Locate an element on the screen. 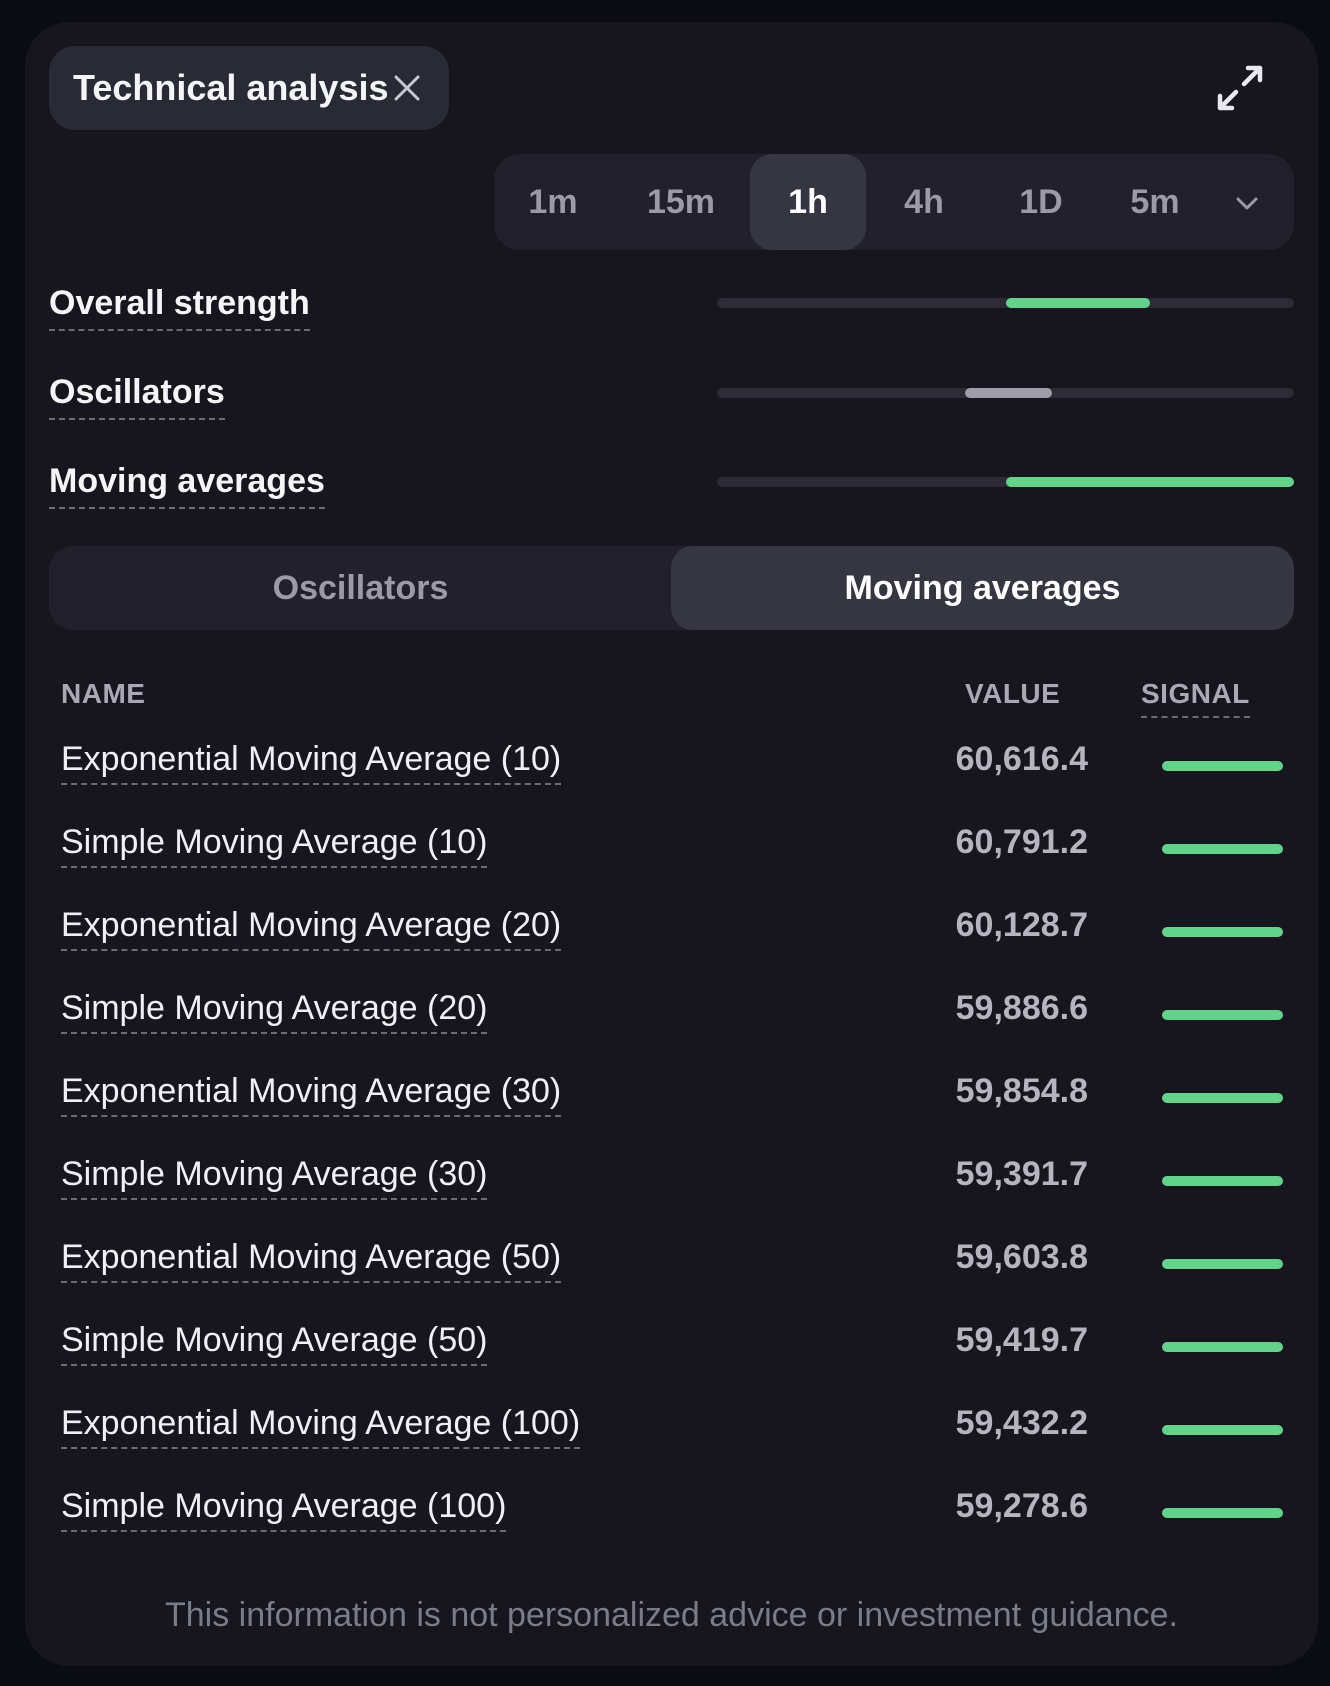 The image size is (1330, 1686). indicator-value: 60,616.4 is located at coordinates (1021, 759).